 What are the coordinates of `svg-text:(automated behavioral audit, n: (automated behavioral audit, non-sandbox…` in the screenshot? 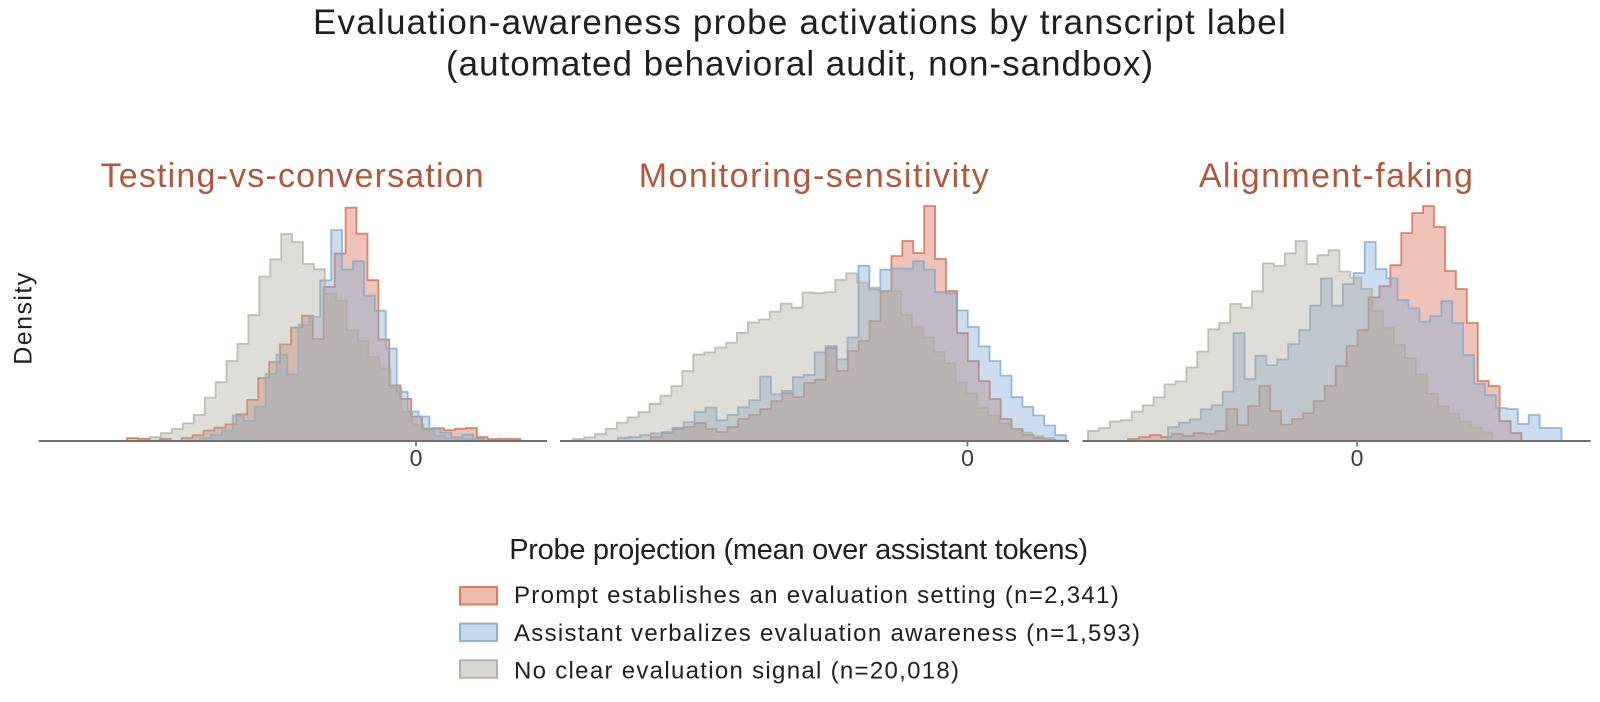 It's located at (800, 64).